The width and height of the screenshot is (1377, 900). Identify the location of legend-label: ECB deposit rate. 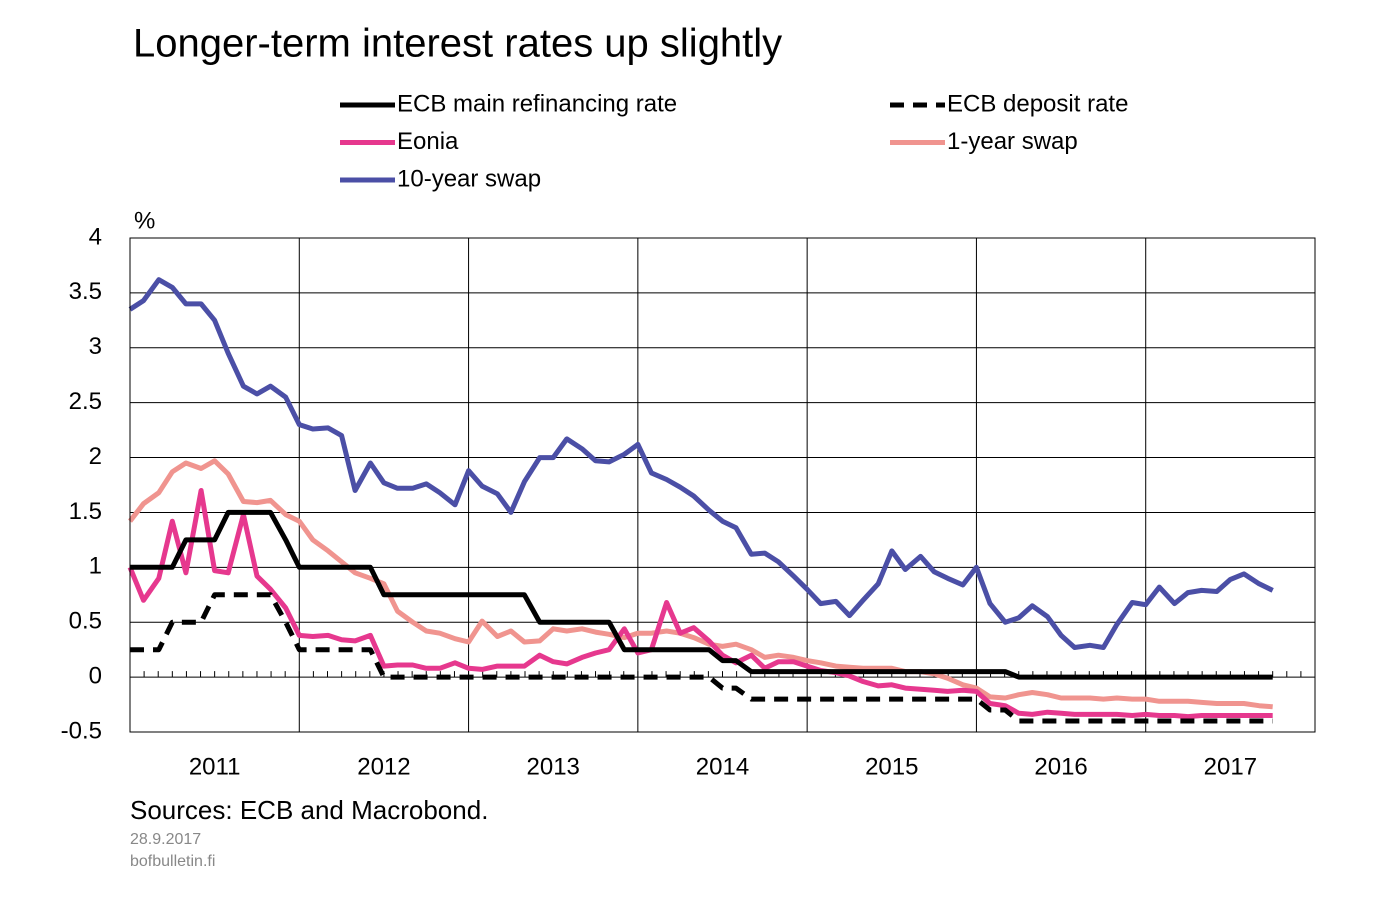
(1037, 103).